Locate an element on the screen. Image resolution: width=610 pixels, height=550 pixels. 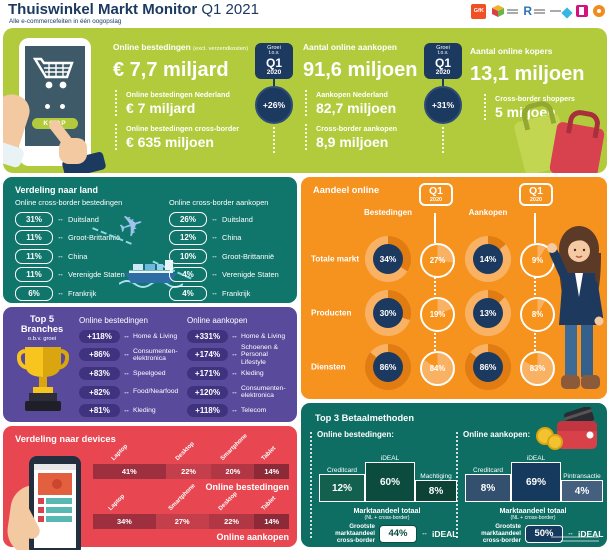
growth-badge-word: t.o.v. is located at coordinates (274, 53).